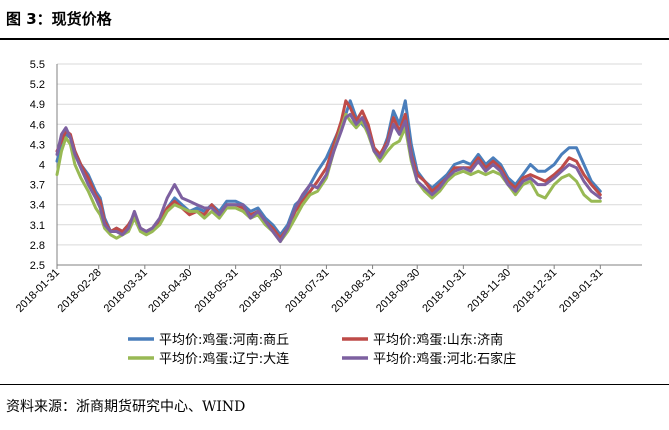  What do you see at coordinates (37, 65) in the screenshot?
I see `y-tick-label: 5.5` at bounding box center [37, 65].